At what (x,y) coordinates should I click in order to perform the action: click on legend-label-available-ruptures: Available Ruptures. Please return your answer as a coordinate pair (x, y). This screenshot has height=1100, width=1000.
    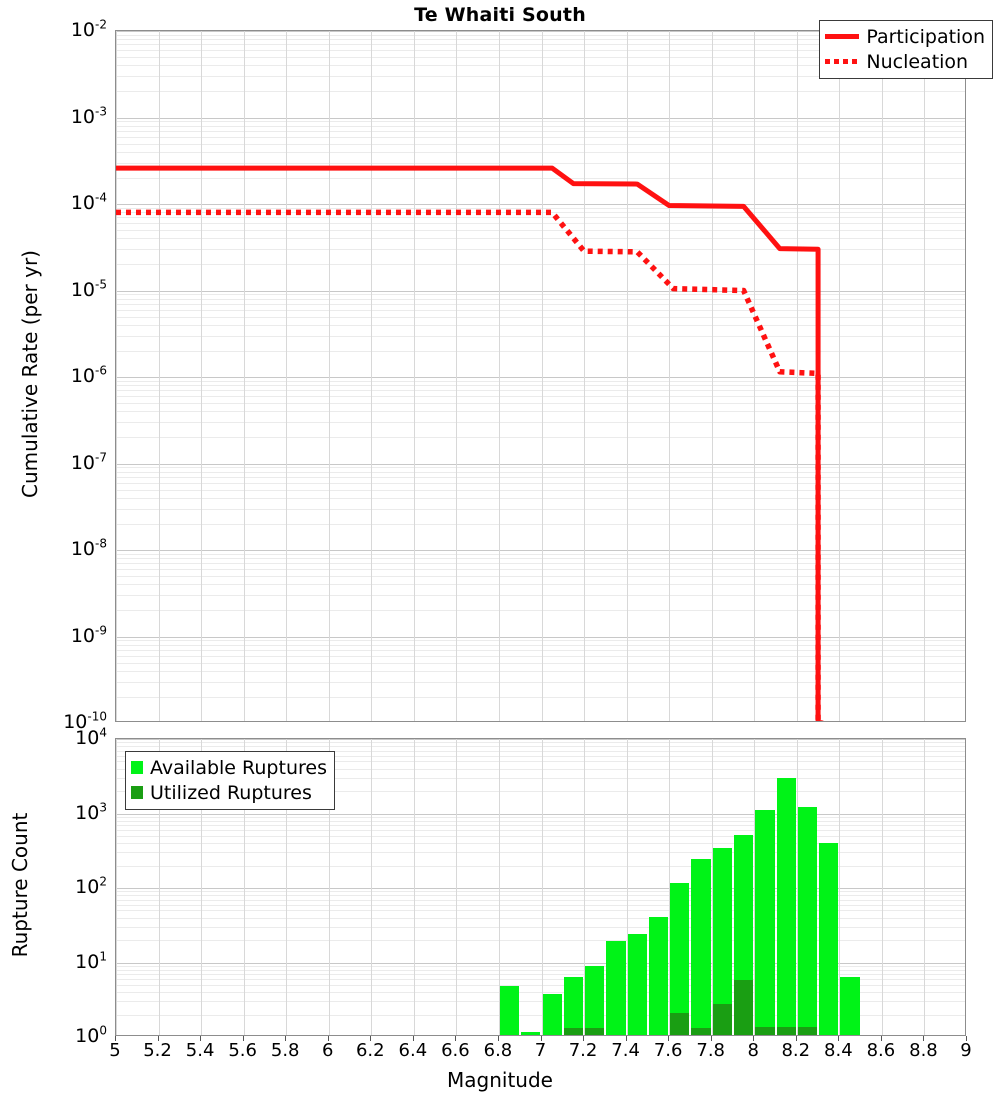
    Looking at the image, I should click on (238, 767).